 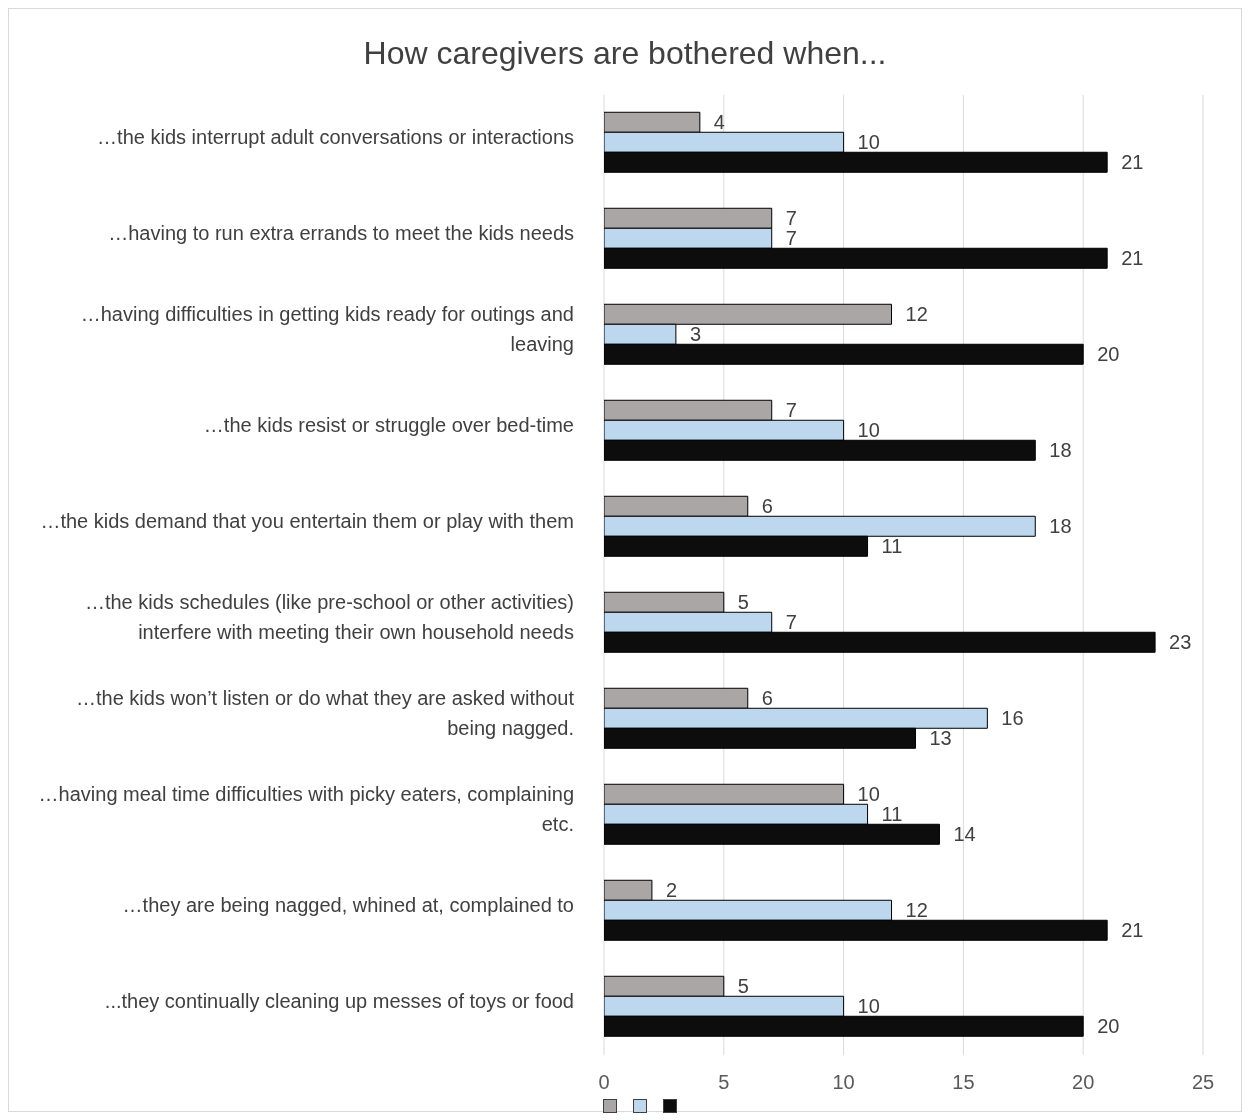 What do you see at coordinates (339, 1001) in the screenshot?
I see `y-tick-label: ...they continually cleaning up messes of toys or food` at bounding box center [339, 1001].